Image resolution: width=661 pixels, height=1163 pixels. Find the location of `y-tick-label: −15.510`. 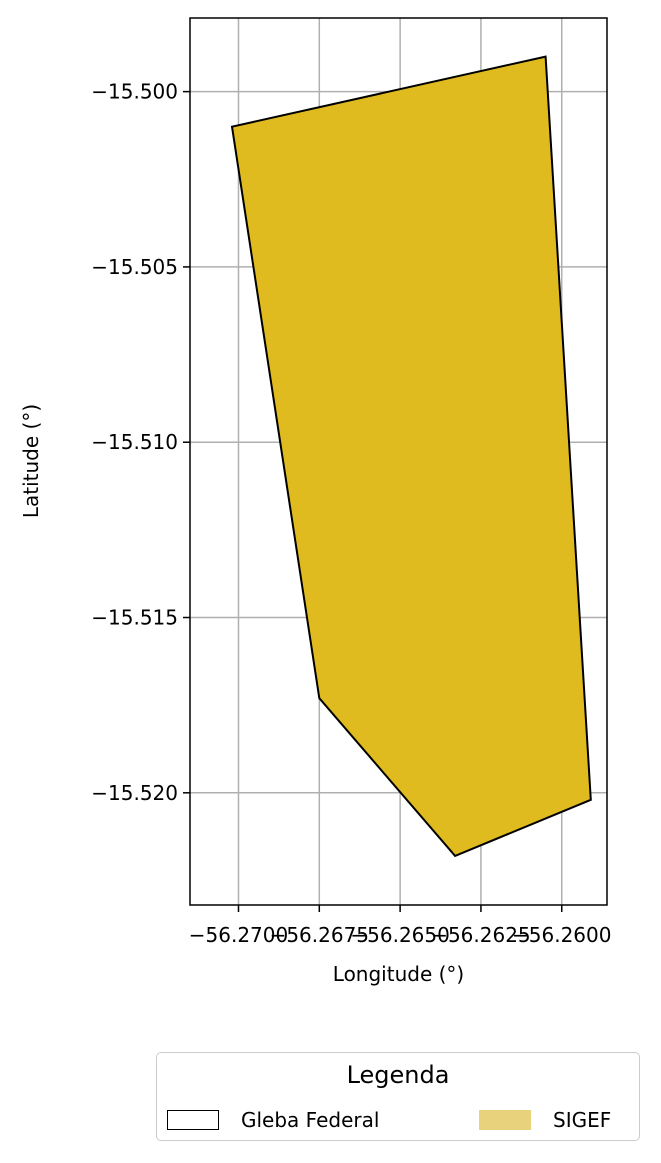

y-tick-label: −15.510 is located at coordinates (134, 442).